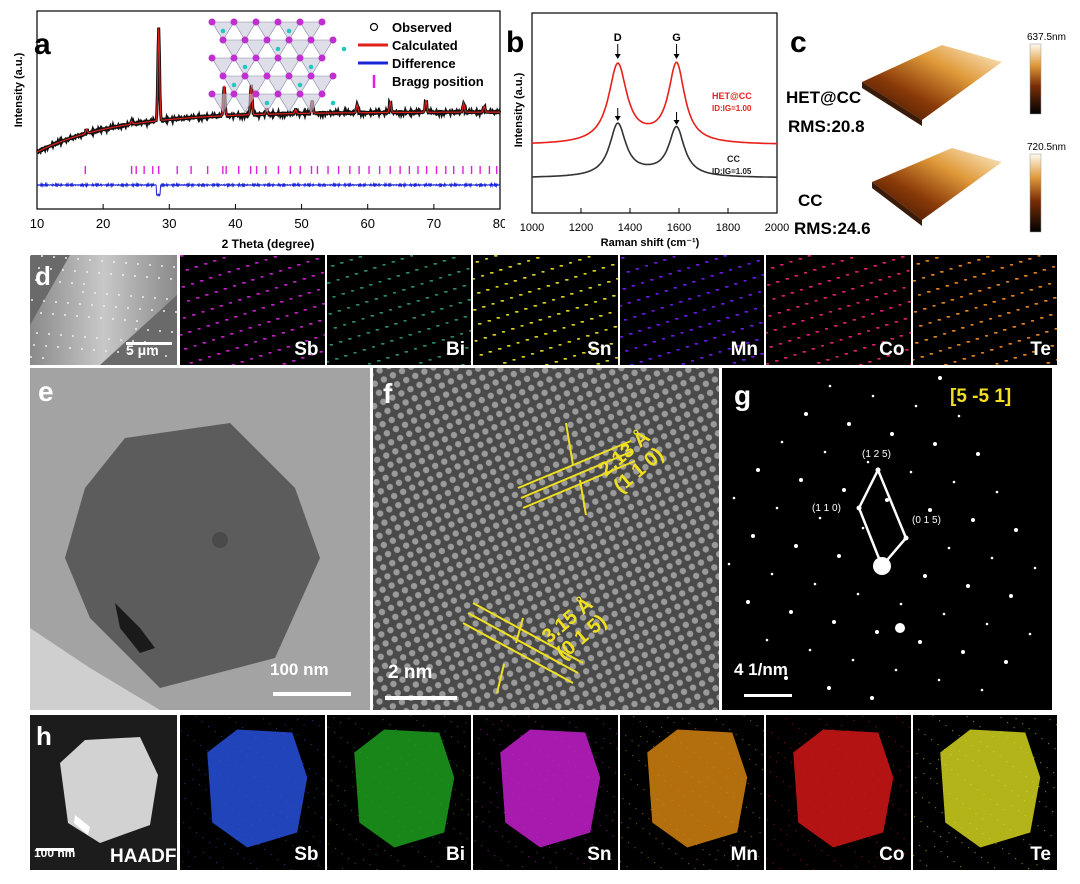 The width and height of the screenshot is (1080, 884). I want to click on sem-scale-label: 5 μm, so click(142, 350).